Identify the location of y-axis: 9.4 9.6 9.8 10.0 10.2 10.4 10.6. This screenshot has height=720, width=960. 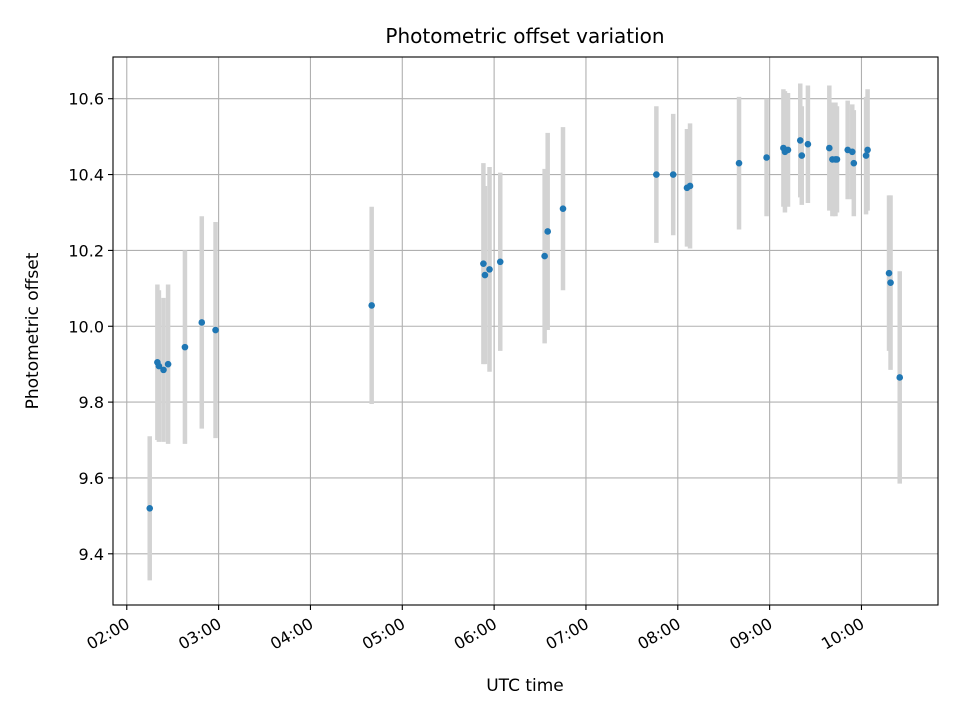
(90, 327).